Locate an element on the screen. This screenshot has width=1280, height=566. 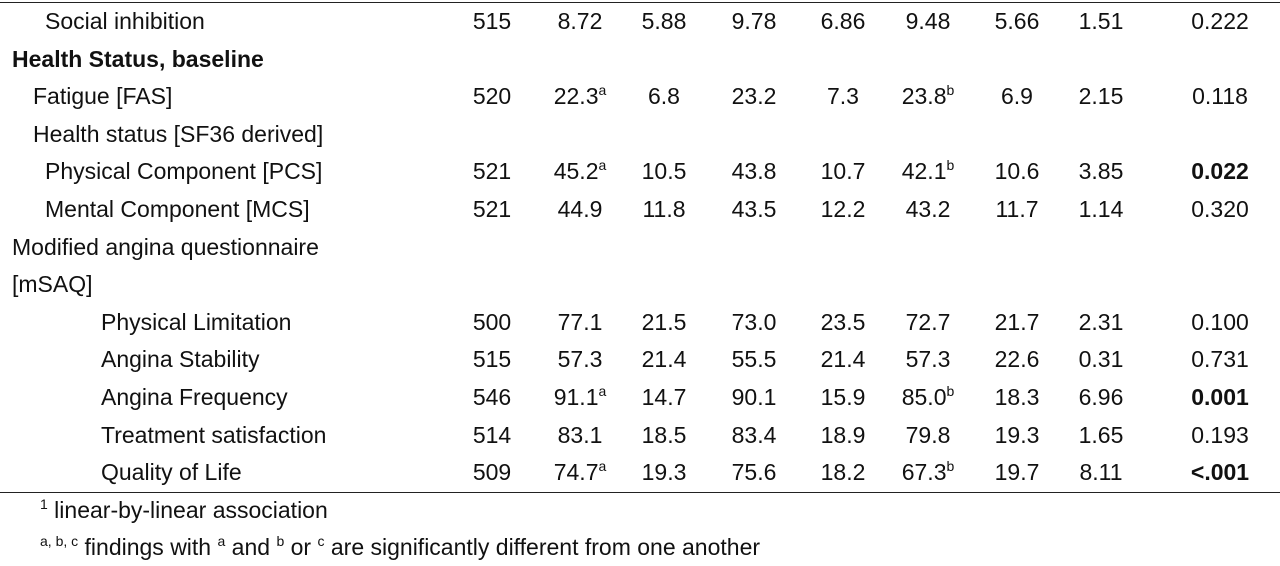
footnote-text: findings with is located at coordinates (148, 547).